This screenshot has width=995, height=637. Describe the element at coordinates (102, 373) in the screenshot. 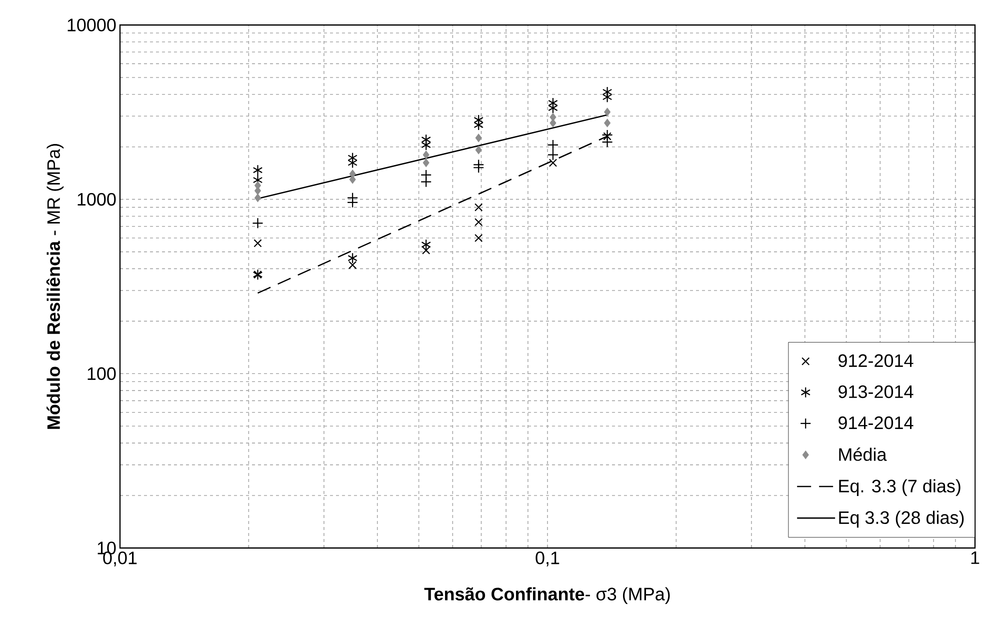

I see `y-tick-label: 100` at that location.